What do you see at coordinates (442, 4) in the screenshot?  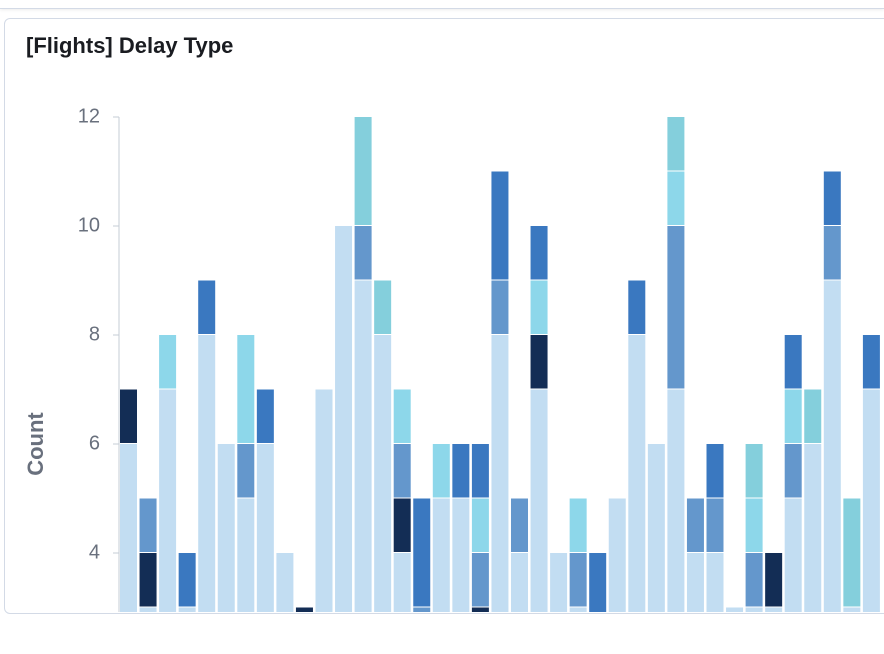 I see `previous-panel` at bounding box center [442, 4].